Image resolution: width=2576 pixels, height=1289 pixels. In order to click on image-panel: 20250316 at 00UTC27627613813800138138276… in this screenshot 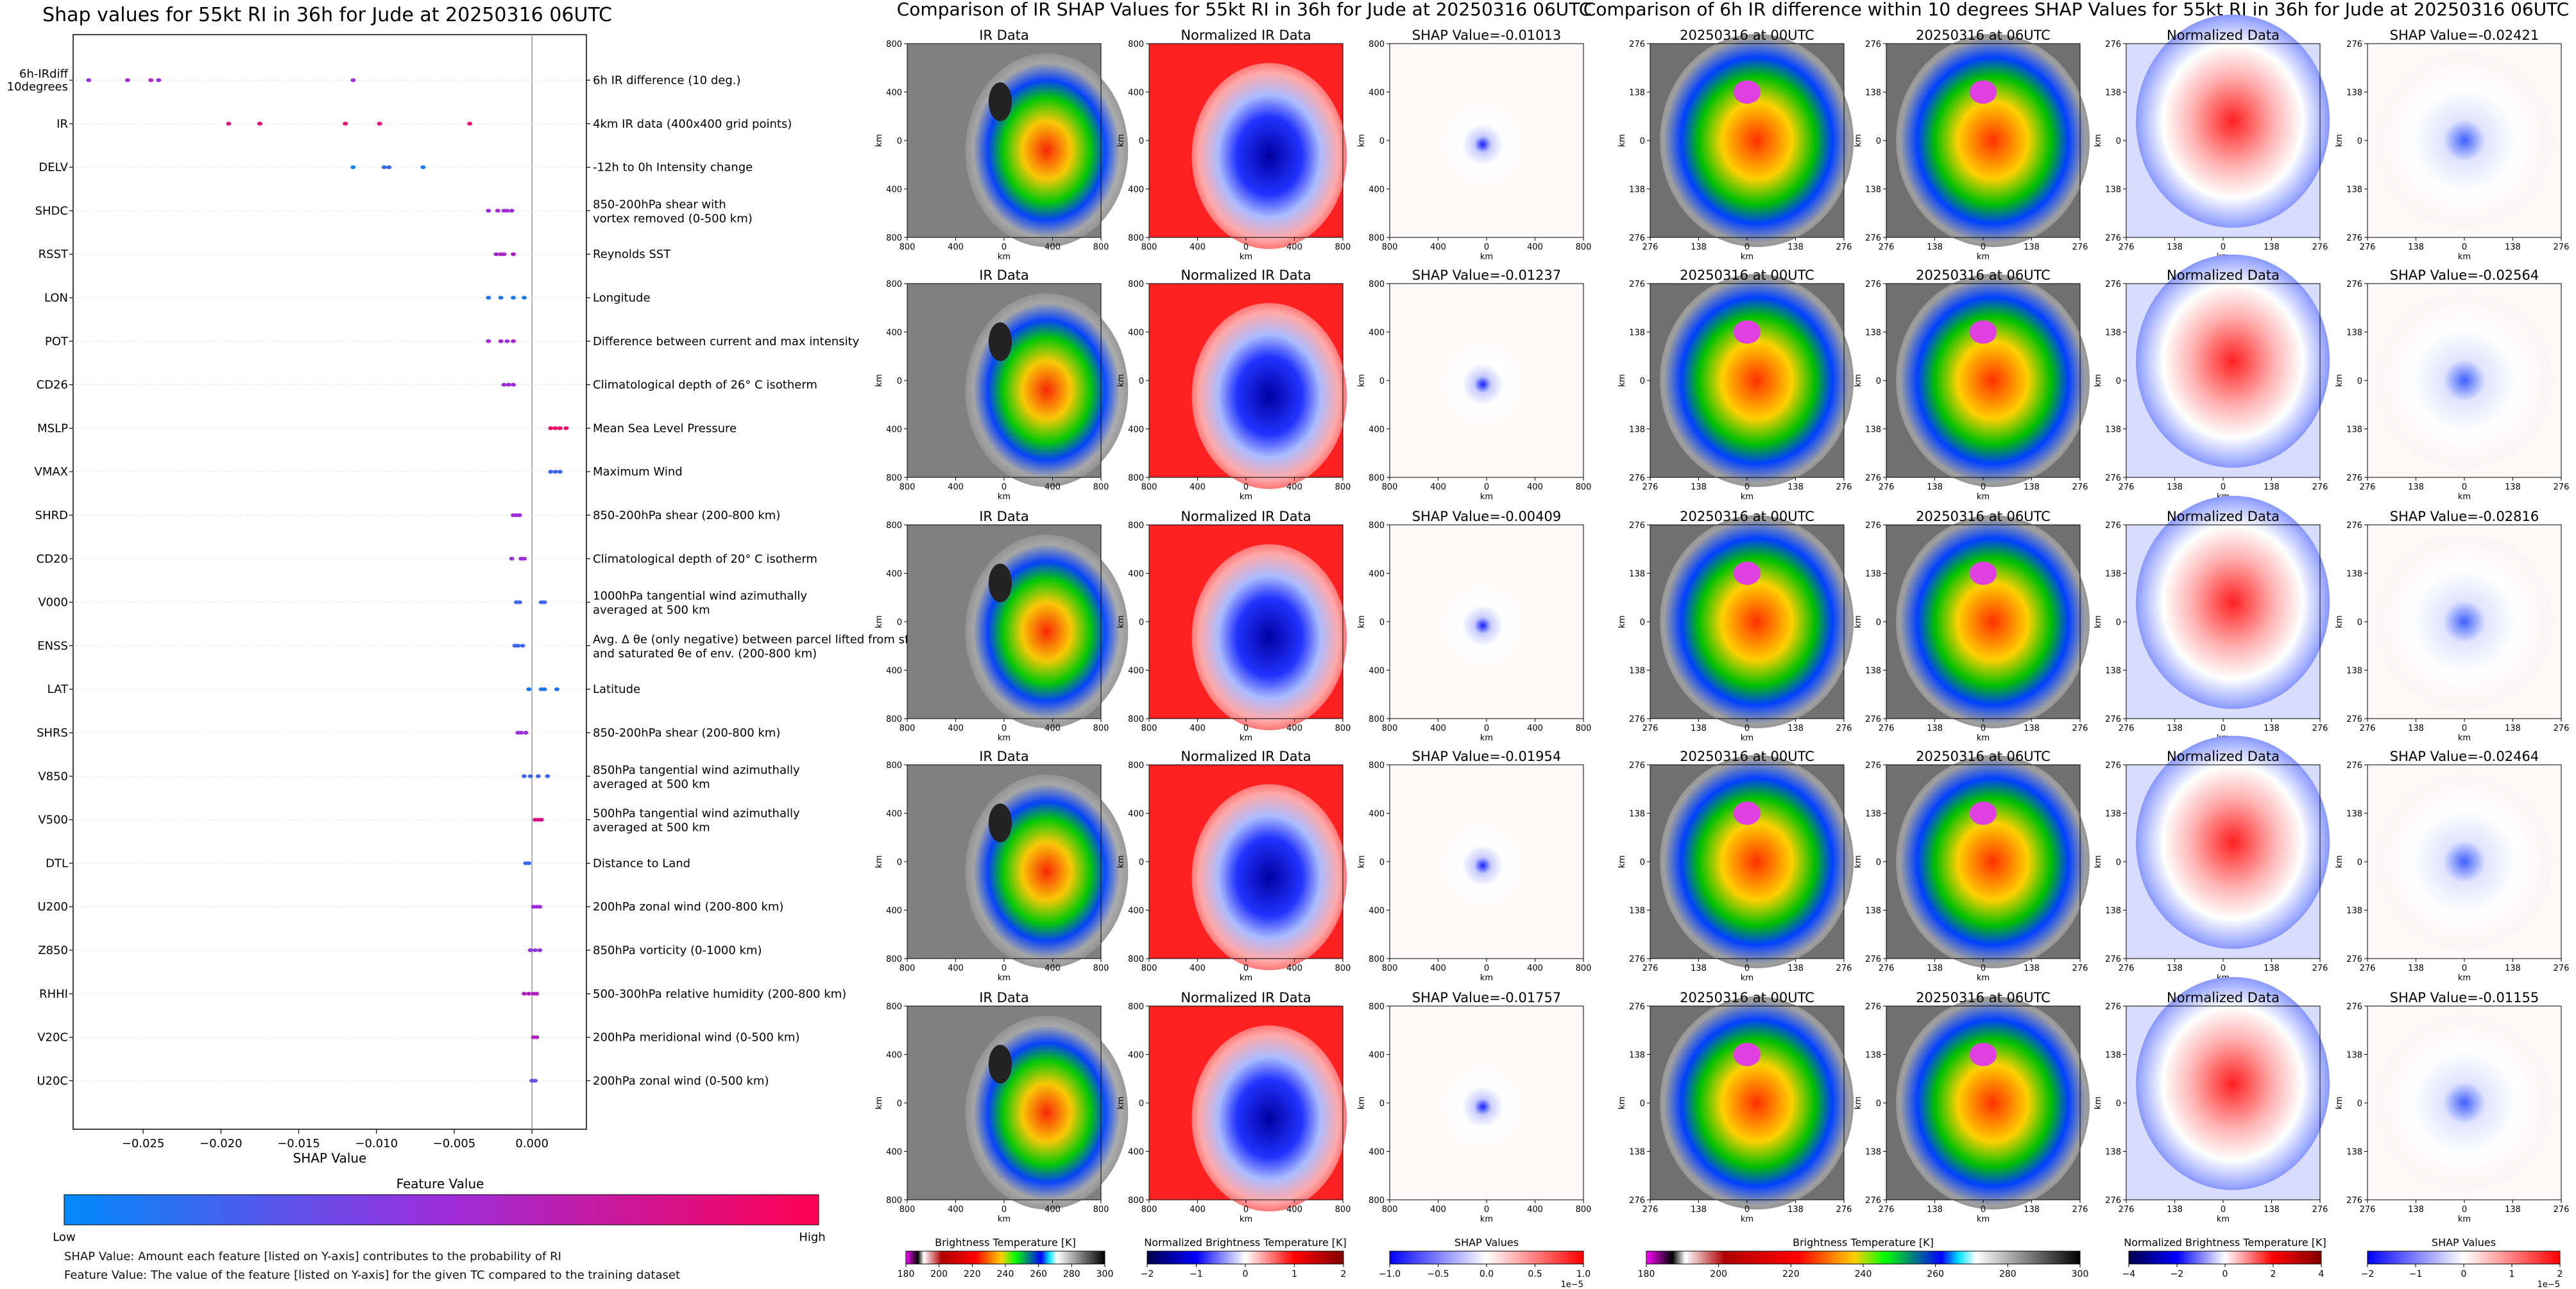, I will do `click(1736, 145)`.